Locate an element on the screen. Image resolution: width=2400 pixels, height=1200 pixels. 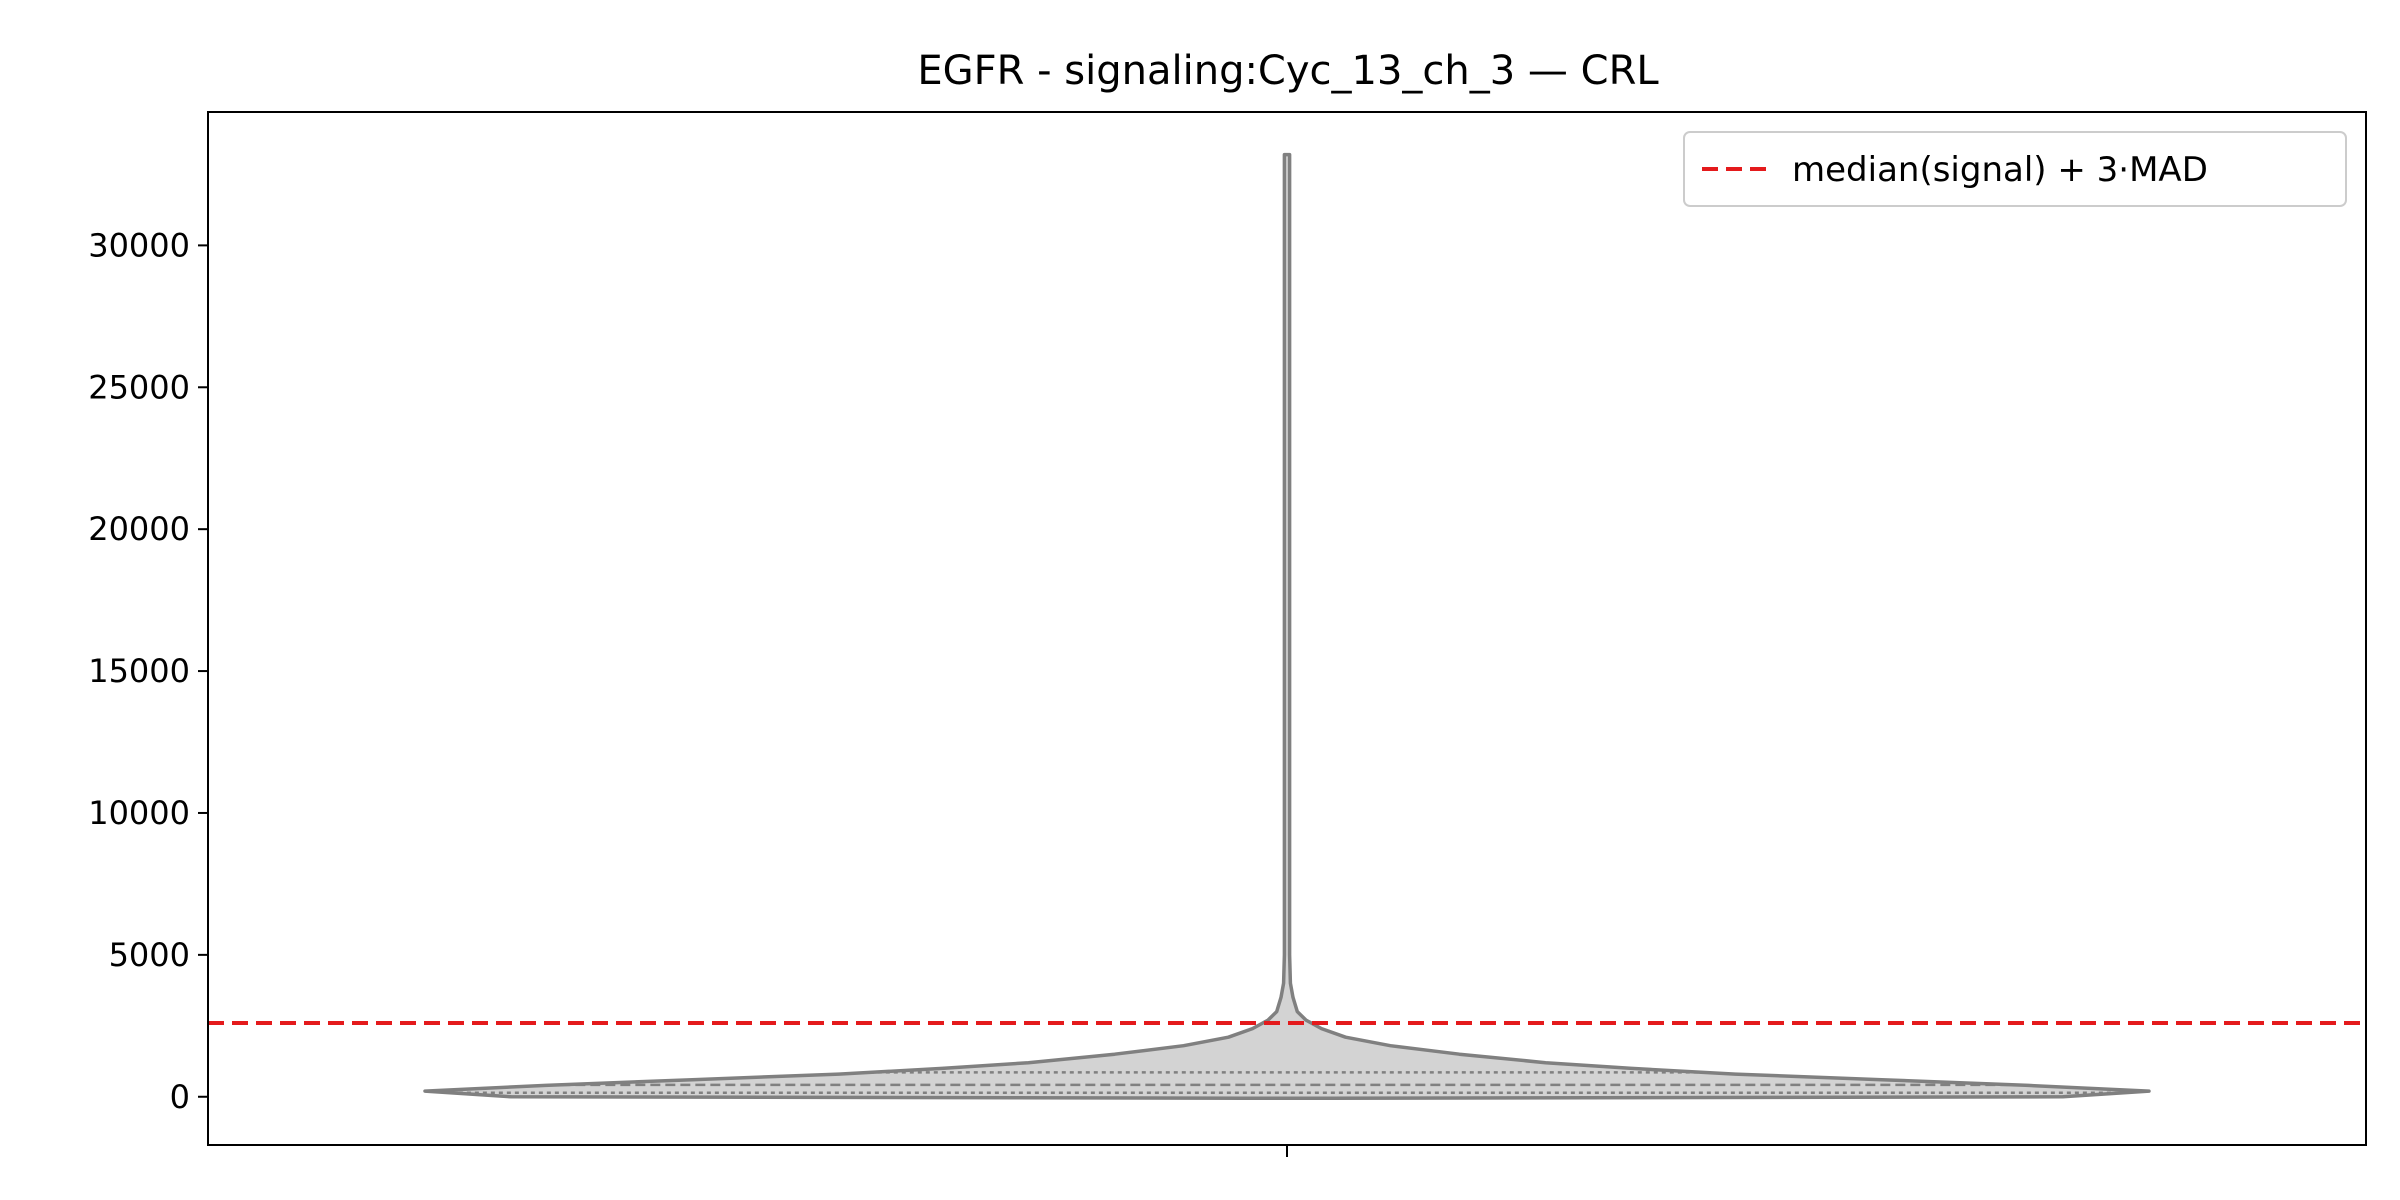
chart-title: EGFR - signaling:Cyc_13_ch_3 — CRL is located at coordinates (1288, 71).